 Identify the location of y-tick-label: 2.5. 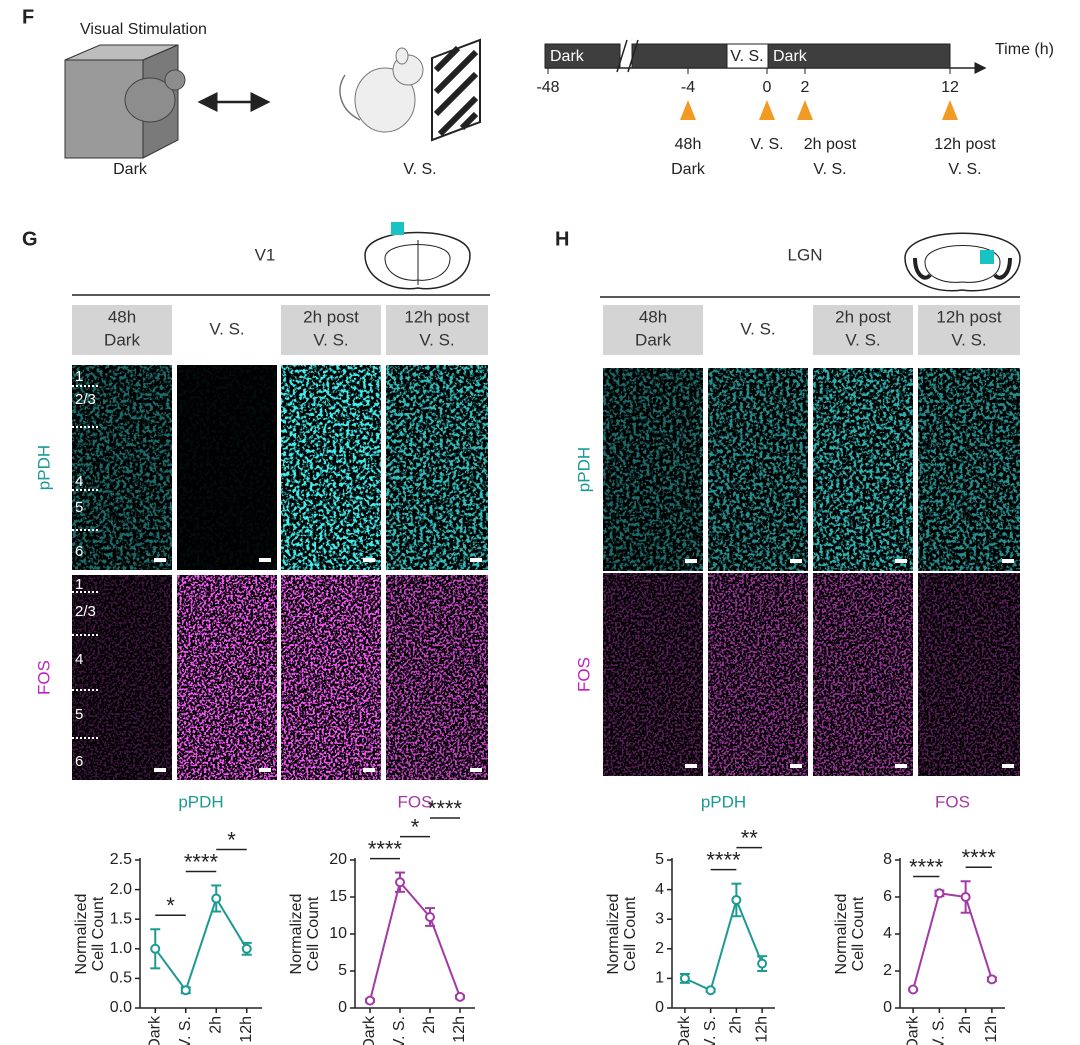
(121, 859).